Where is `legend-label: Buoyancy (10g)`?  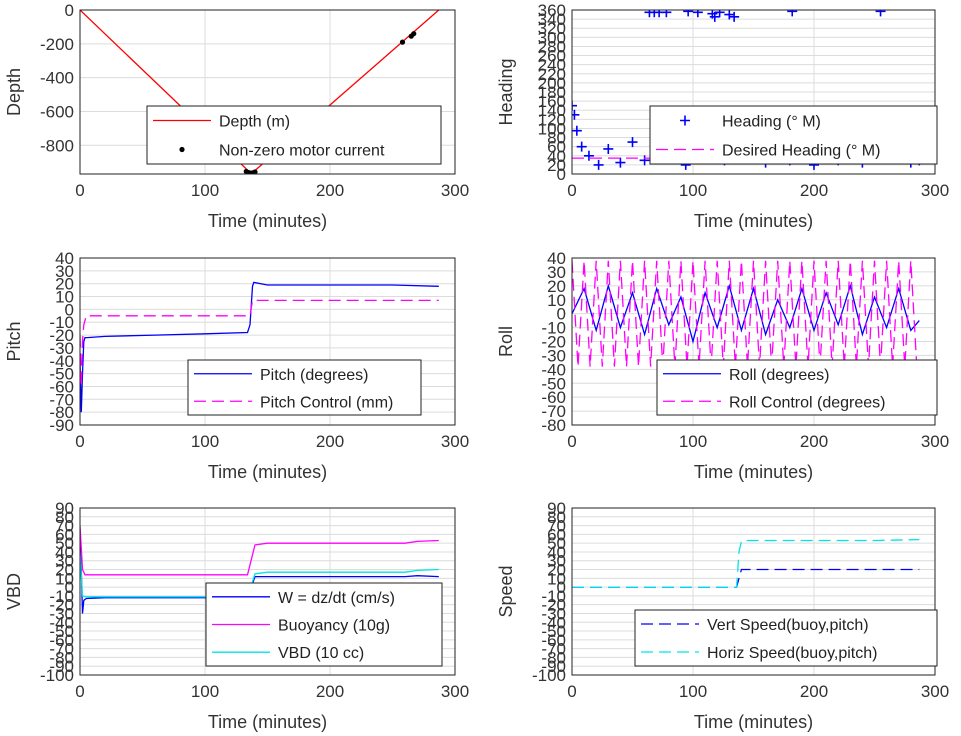
legend-label: Buoyancy (10g) is located at coordinates (334, 626).